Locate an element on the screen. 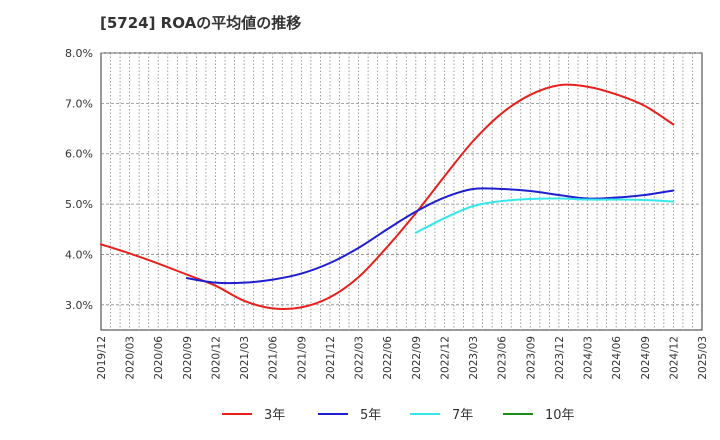 The width and height of the screenshot is (720, 440). y-tick-label: 5.0% is located at coordinates (79, 204).